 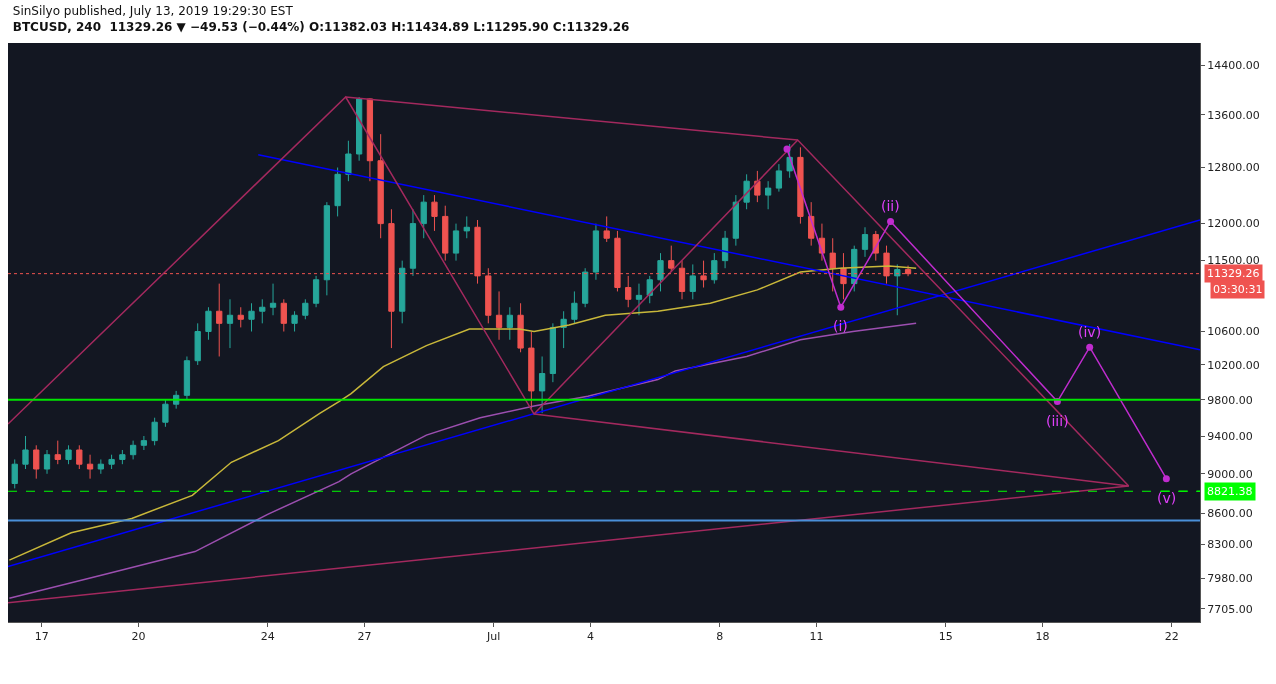 I want to click on x-tick-label: Jul, so click(x=493, y=637).